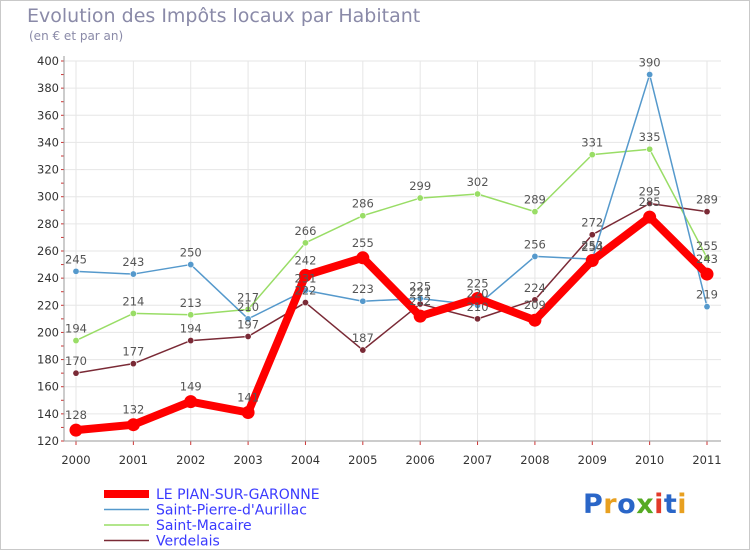  Describe the element at coordinates (707, 307) in the screenshot. I see `data-point-saint-pierre-d-aurillac-2011` at that location.